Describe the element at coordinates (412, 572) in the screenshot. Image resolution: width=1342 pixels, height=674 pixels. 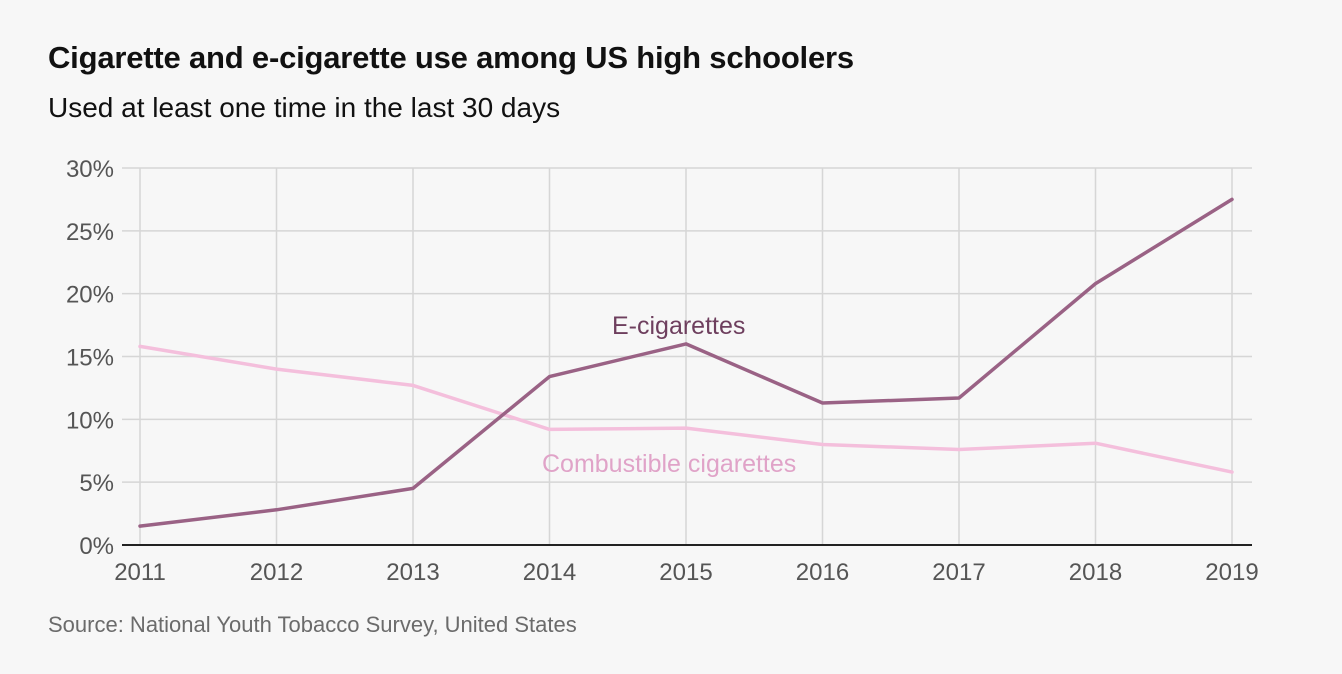
I see `x-tick-label: 2013` at that location.